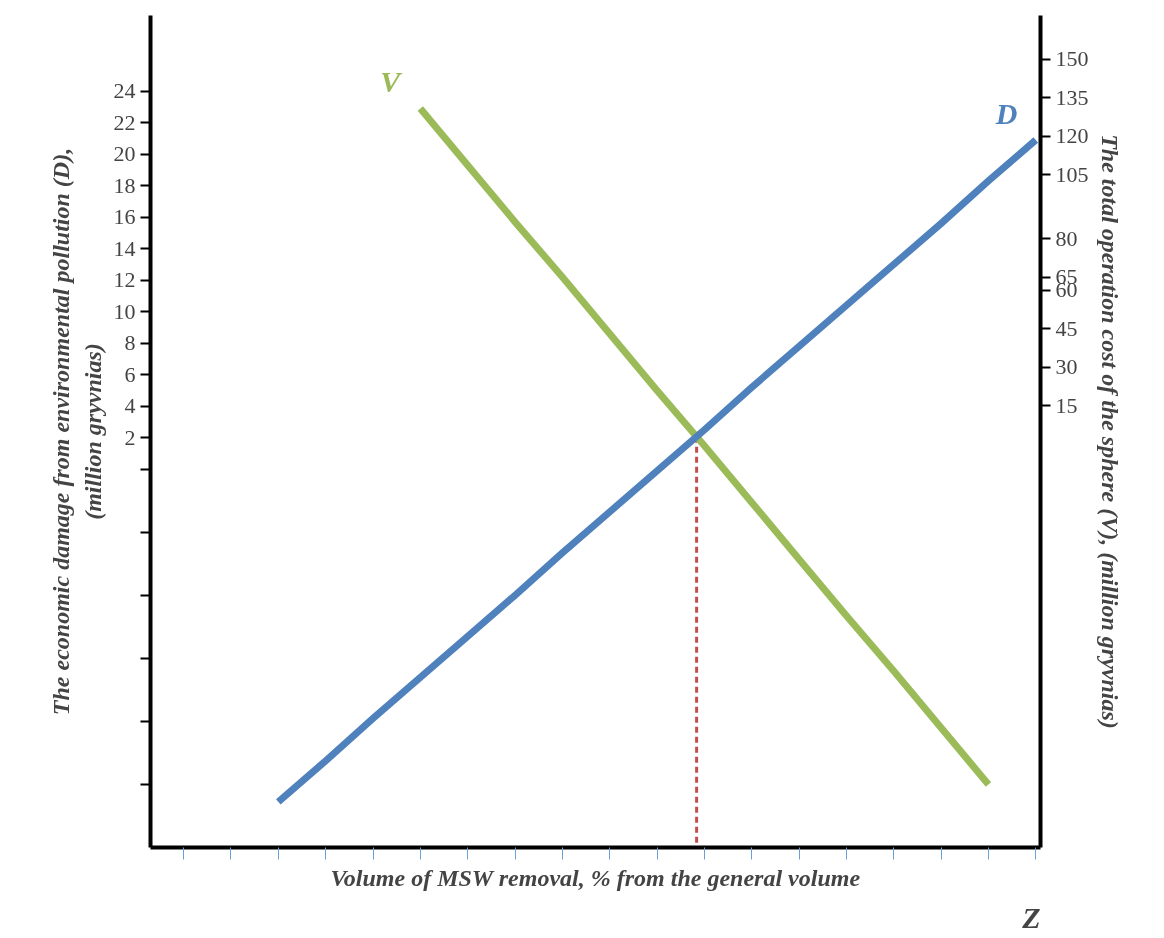 The image size is (1164, 938). Describe the element at coordinates (124, 311) in the screenshot. I see `y-tick-label: 10` at that location.